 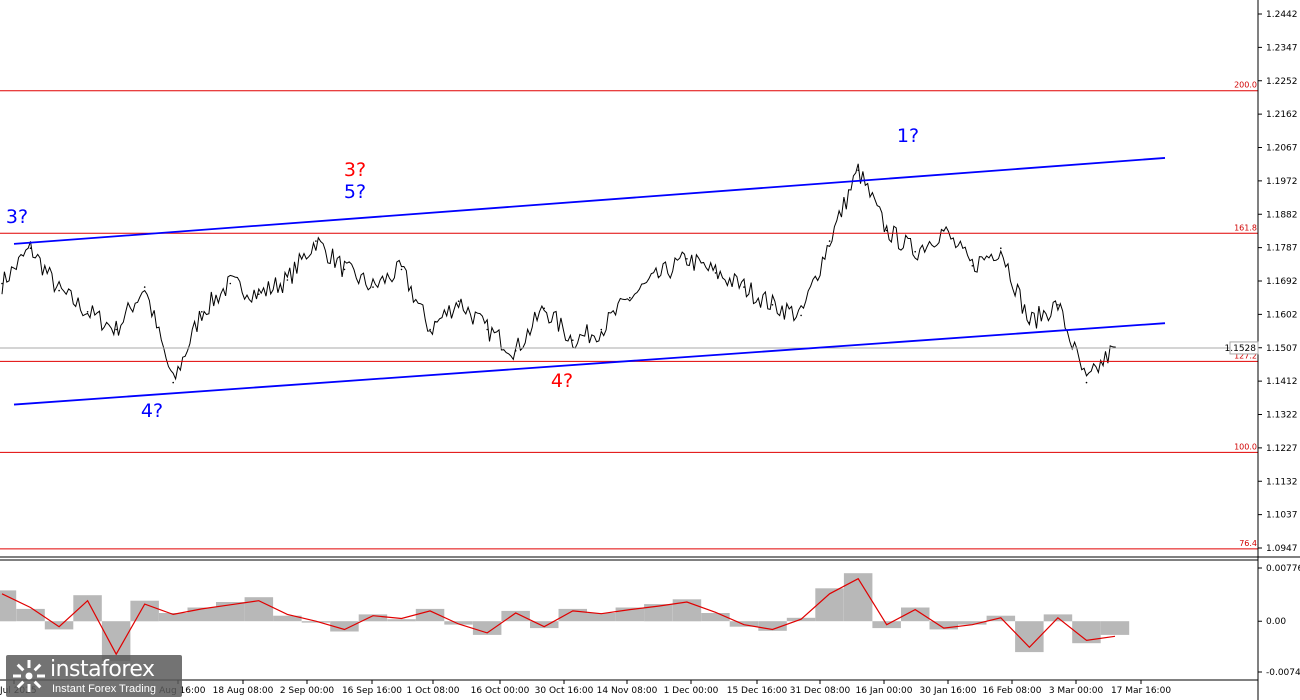 What do you see at coordinates (1282, 48) in the screenshot?
I see `y-tick-label: 1.2347` at bounding box center [1282, 48].